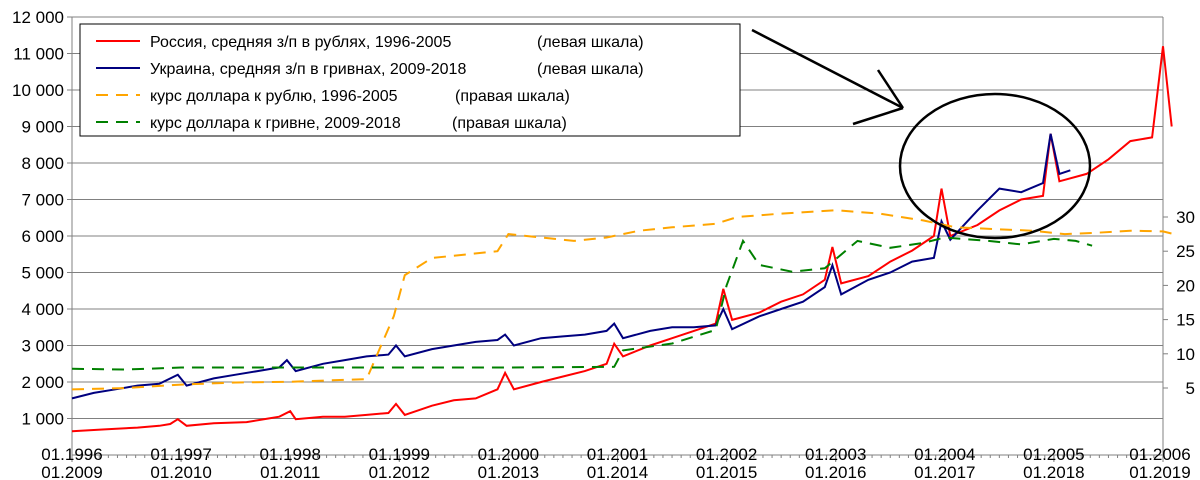  Describe the element at coordinates (508, 471) in the screenshot. I see `x-tick-label-bottom: 01.2013` at that location.